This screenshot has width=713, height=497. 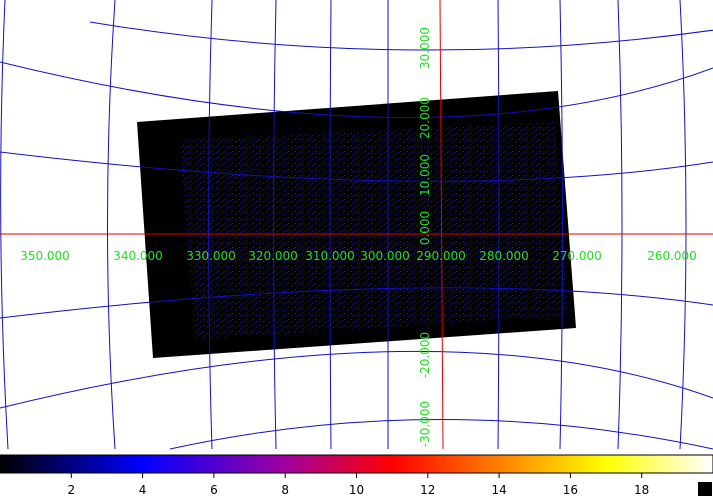 I want to click on axis-line, so click(x=441, y=225).